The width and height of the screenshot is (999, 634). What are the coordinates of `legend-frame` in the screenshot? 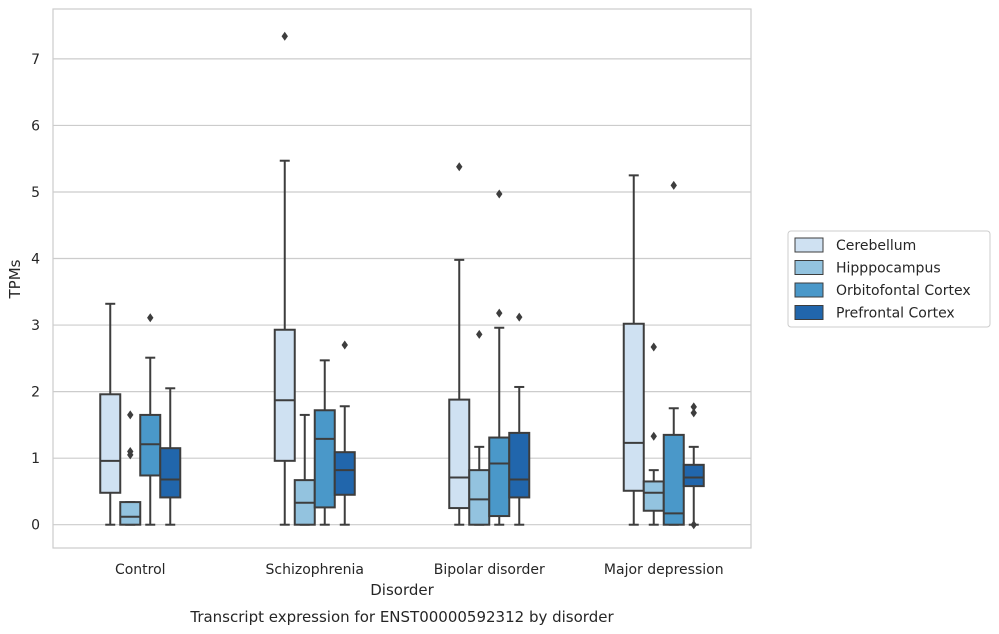 It's located at (889, 279).